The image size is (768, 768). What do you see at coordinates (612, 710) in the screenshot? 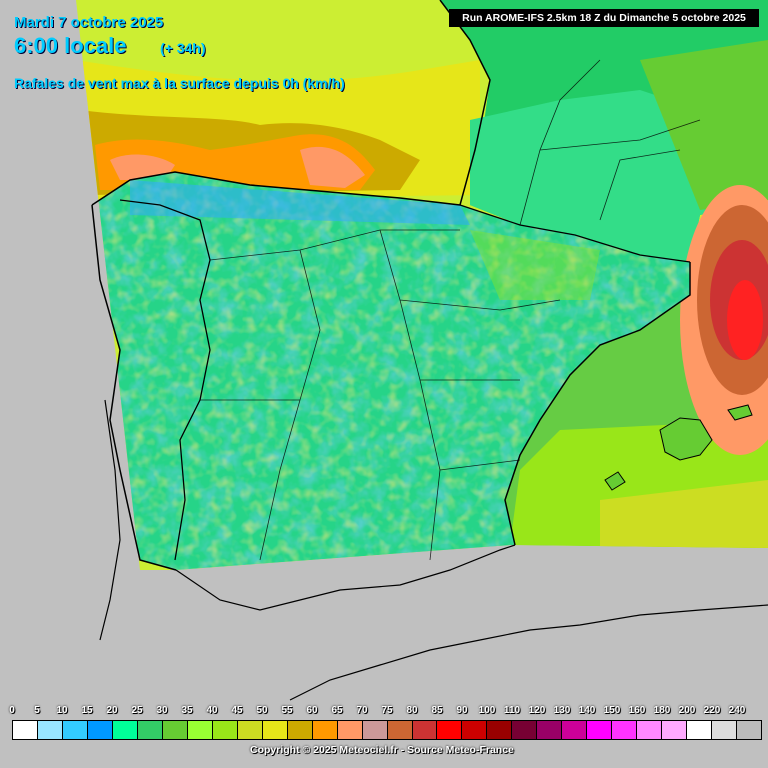
I see `legend-tick-label: 150` at bounding box center [612, 710].